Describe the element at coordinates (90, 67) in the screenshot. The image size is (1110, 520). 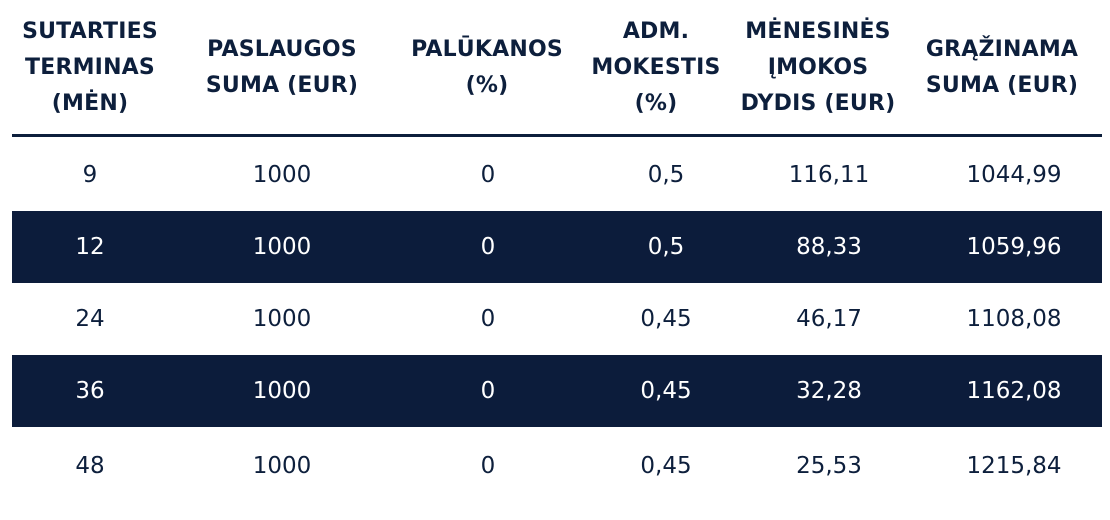
I see `column-header-term: SUTARTIES TERMINAS (MĖN)` at that location.